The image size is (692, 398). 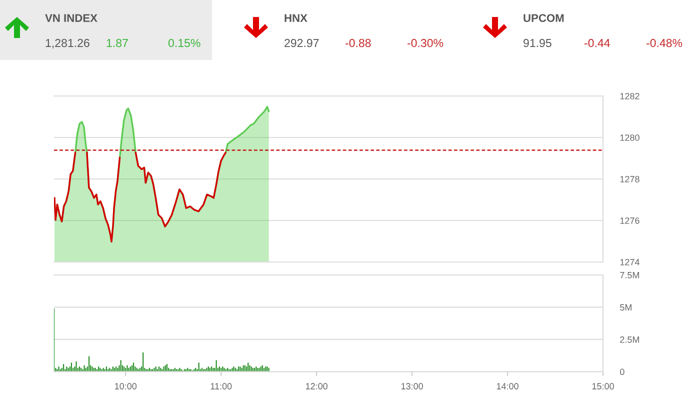 I want to click on y-tick-label: 7.5M, so click(x=629, y=275).